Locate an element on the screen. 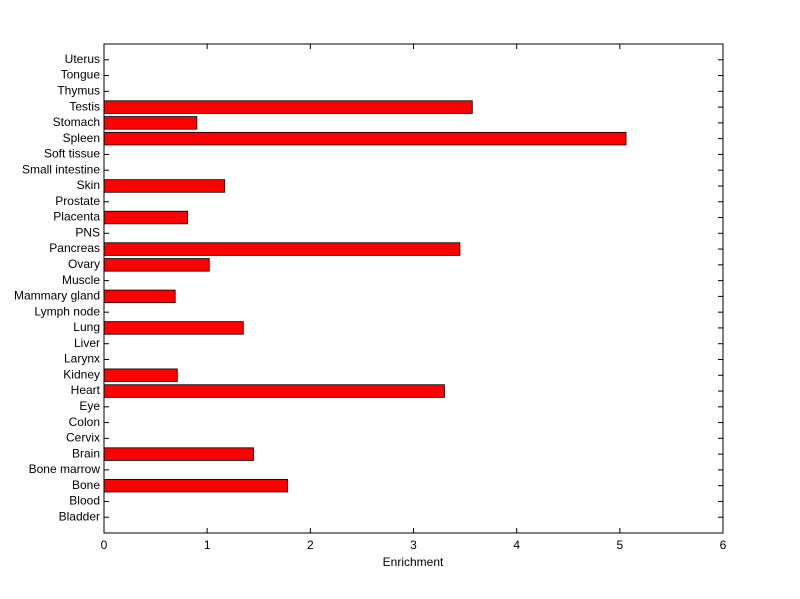  y-tick-label: Larynx is located at coordinates (82, 359).